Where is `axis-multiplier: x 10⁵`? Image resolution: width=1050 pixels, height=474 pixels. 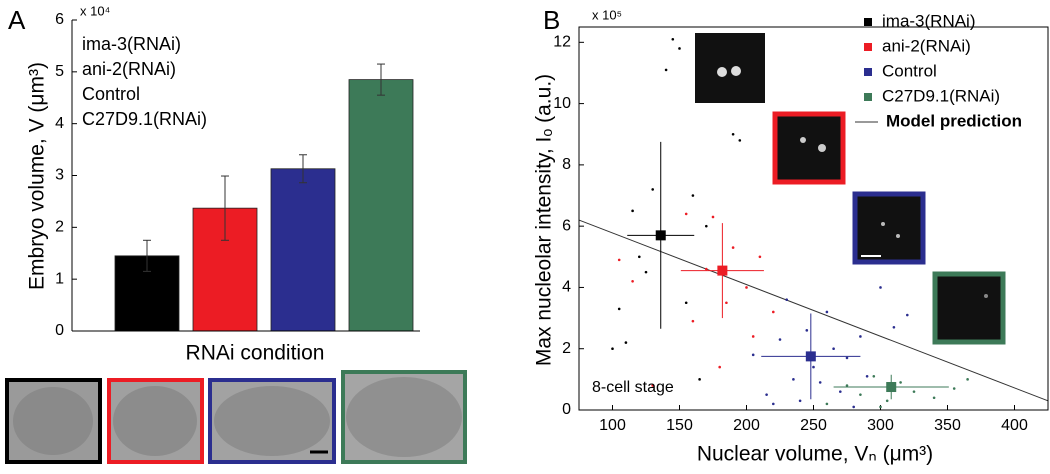 axis-multiplier: x 10⁵ is located at coordinates (607, 14).